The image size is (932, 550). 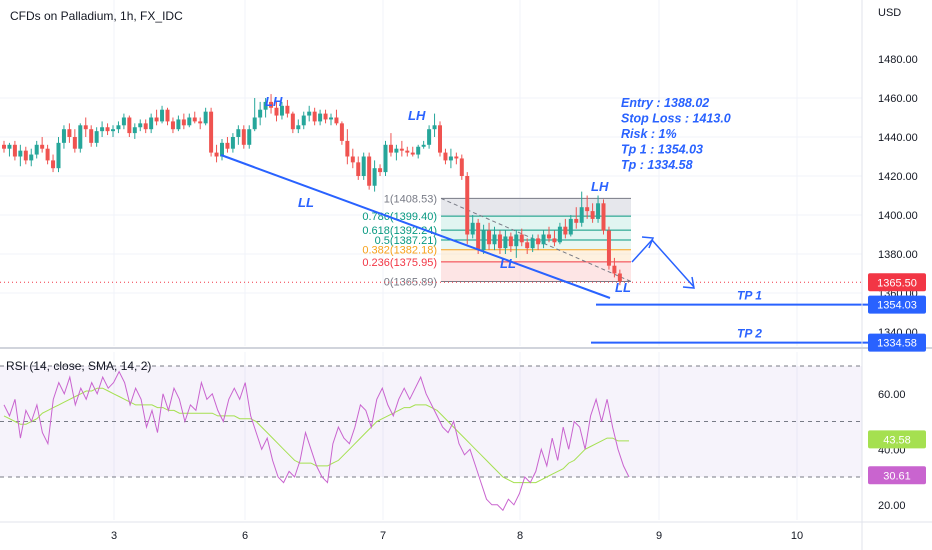 What do you see at coordinates (676, 119) in the screenshot?
I see `trade-annotation-line: Stop Loss : 1413.0` at bounding box center [676, 119].